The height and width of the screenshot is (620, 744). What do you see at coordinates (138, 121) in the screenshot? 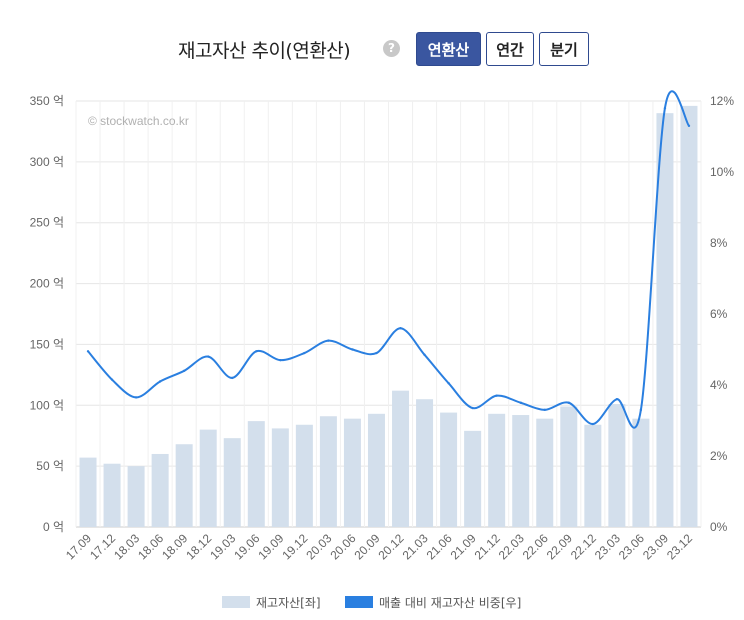
I see `watermark: © stockwatch.co.kr` at bounding box center [138, 121].